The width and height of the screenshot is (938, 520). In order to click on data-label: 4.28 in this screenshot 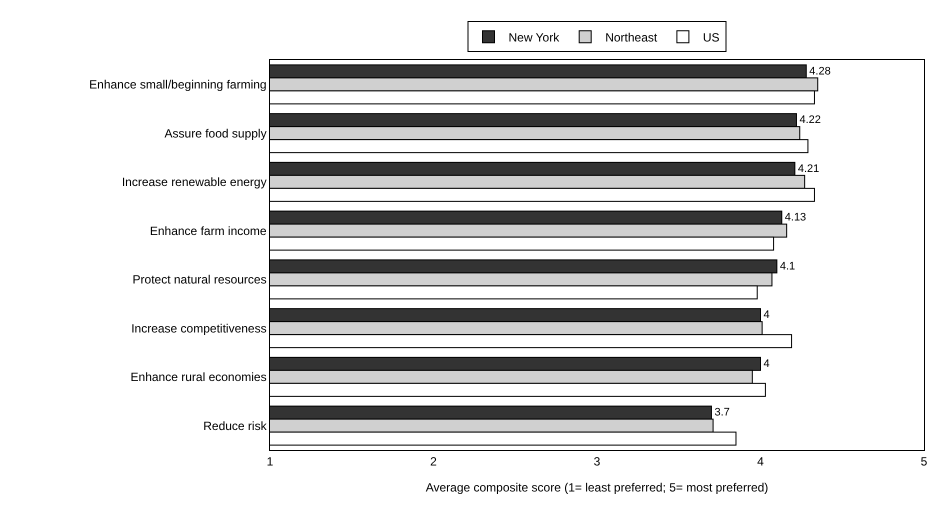, I will do `click(820, 71)`.